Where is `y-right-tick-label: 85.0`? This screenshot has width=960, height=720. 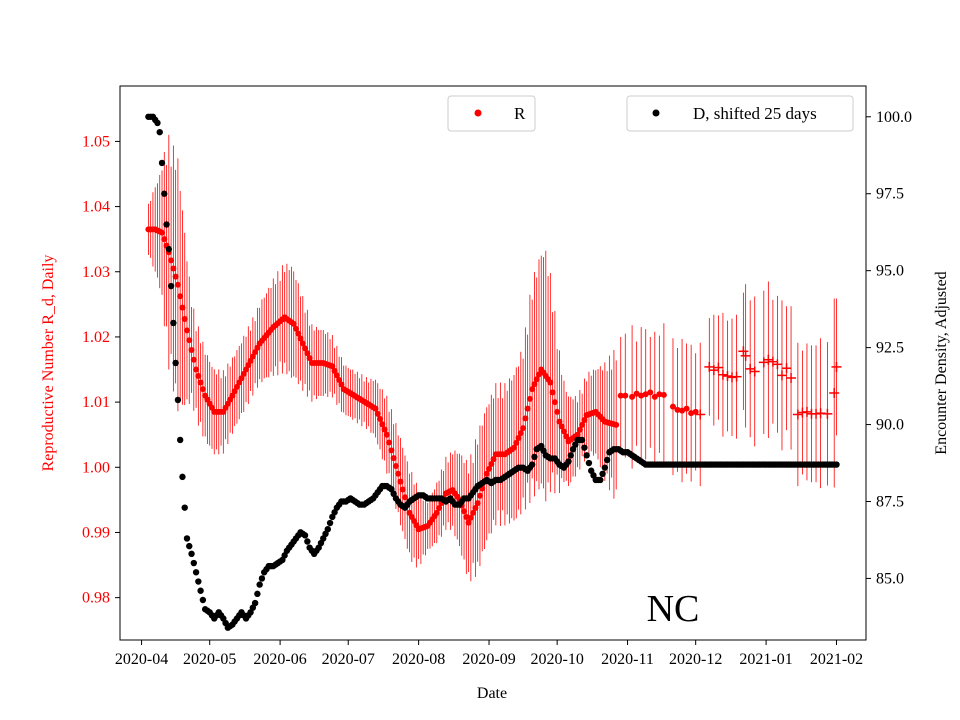
y-right-tick-label: 85.0 is located at coordinates (890, 578).